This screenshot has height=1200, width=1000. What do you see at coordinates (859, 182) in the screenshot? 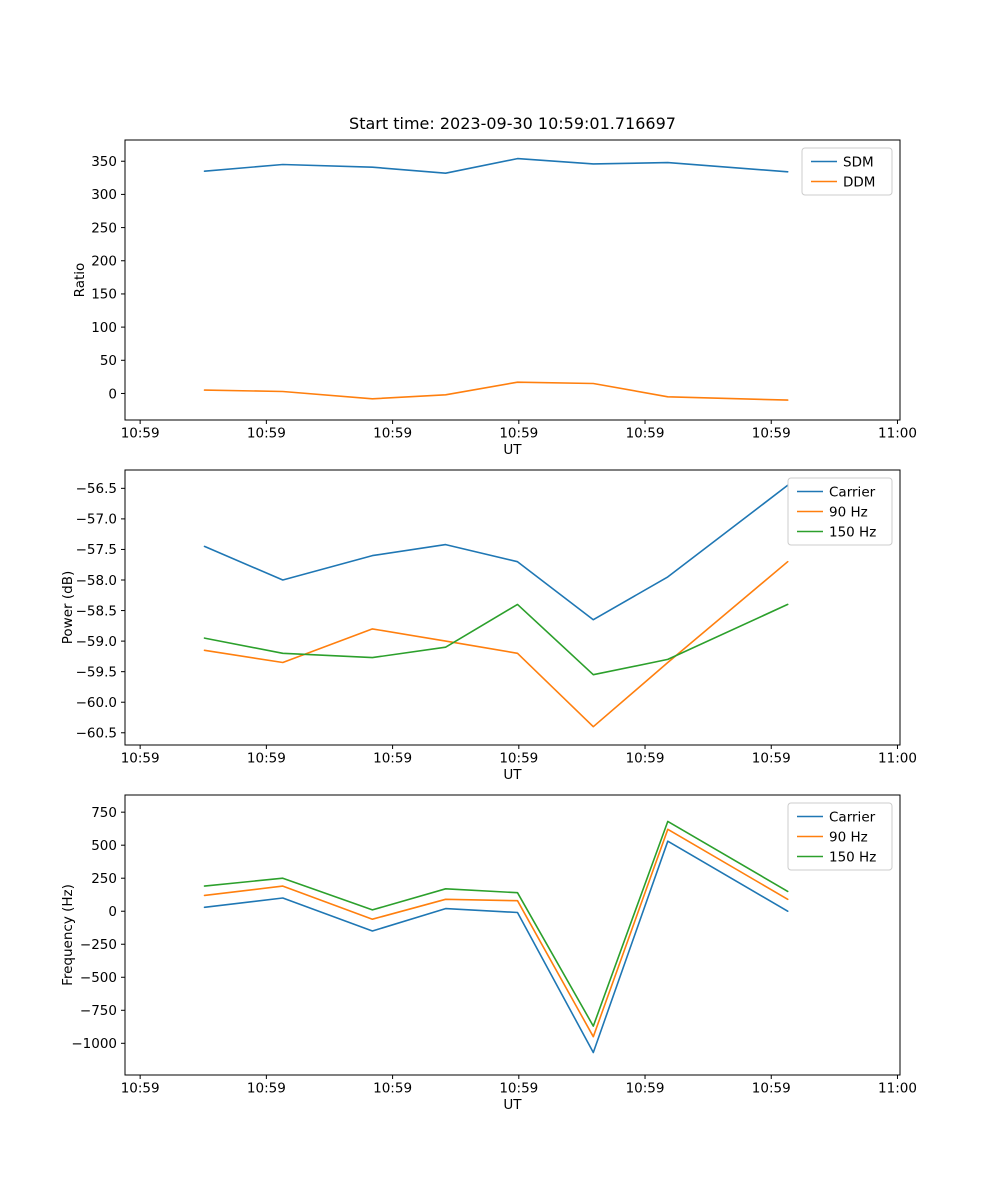
I see `legend-label: DDM` at bounding box center [859, 182].